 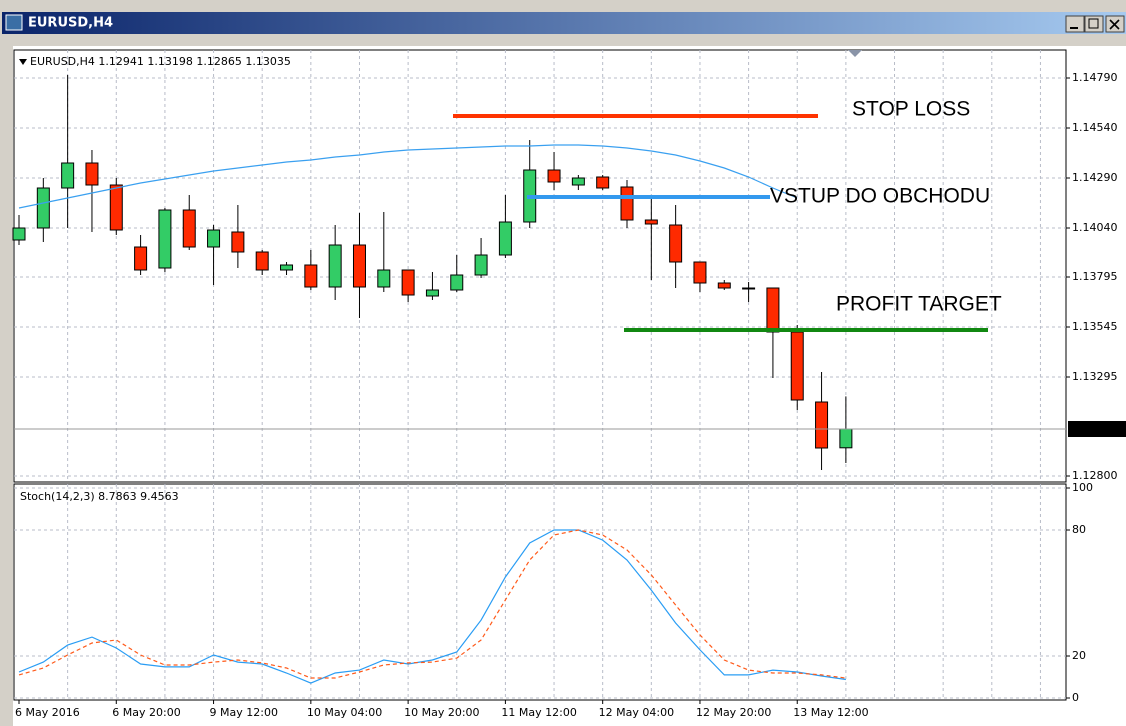 I want to click on window-icon, so click(x=14, y=22).